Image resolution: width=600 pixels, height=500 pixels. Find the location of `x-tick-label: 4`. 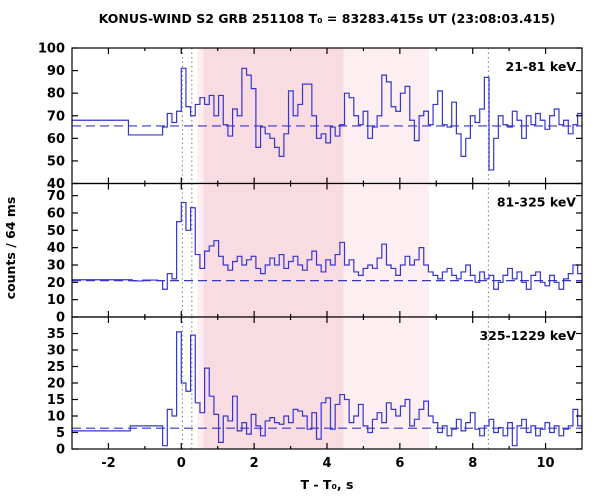

x-tick-label: 4 is located at coordinates (326, 463).